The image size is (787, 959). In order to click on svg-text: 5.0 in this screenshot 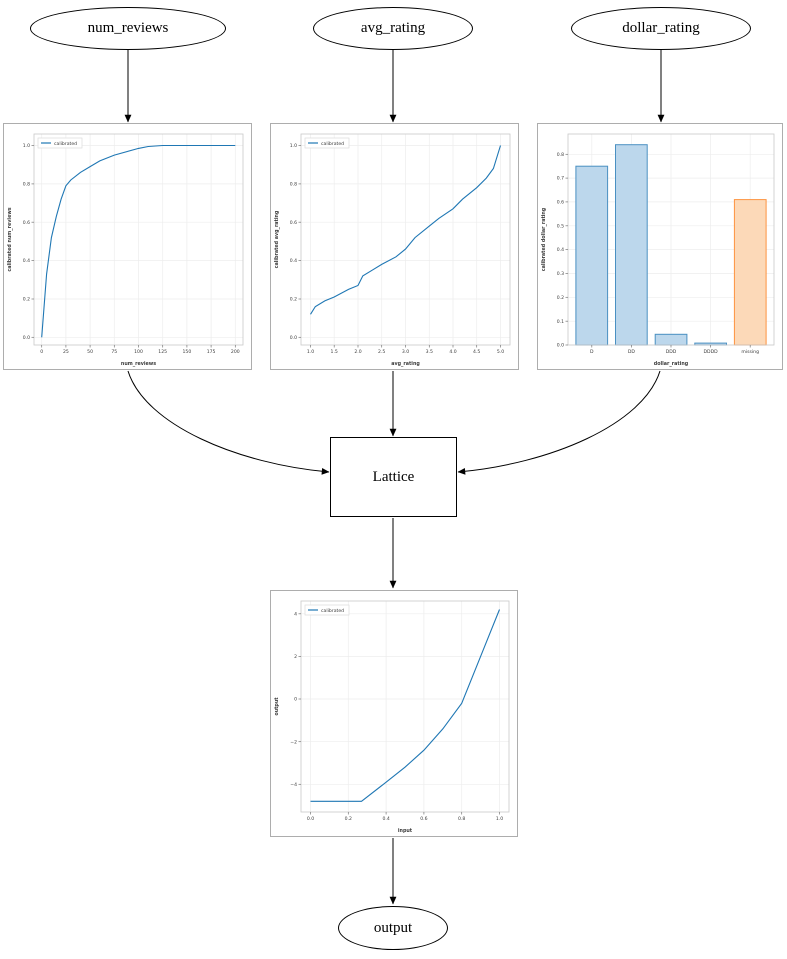, I will do `click(500, 352)`.